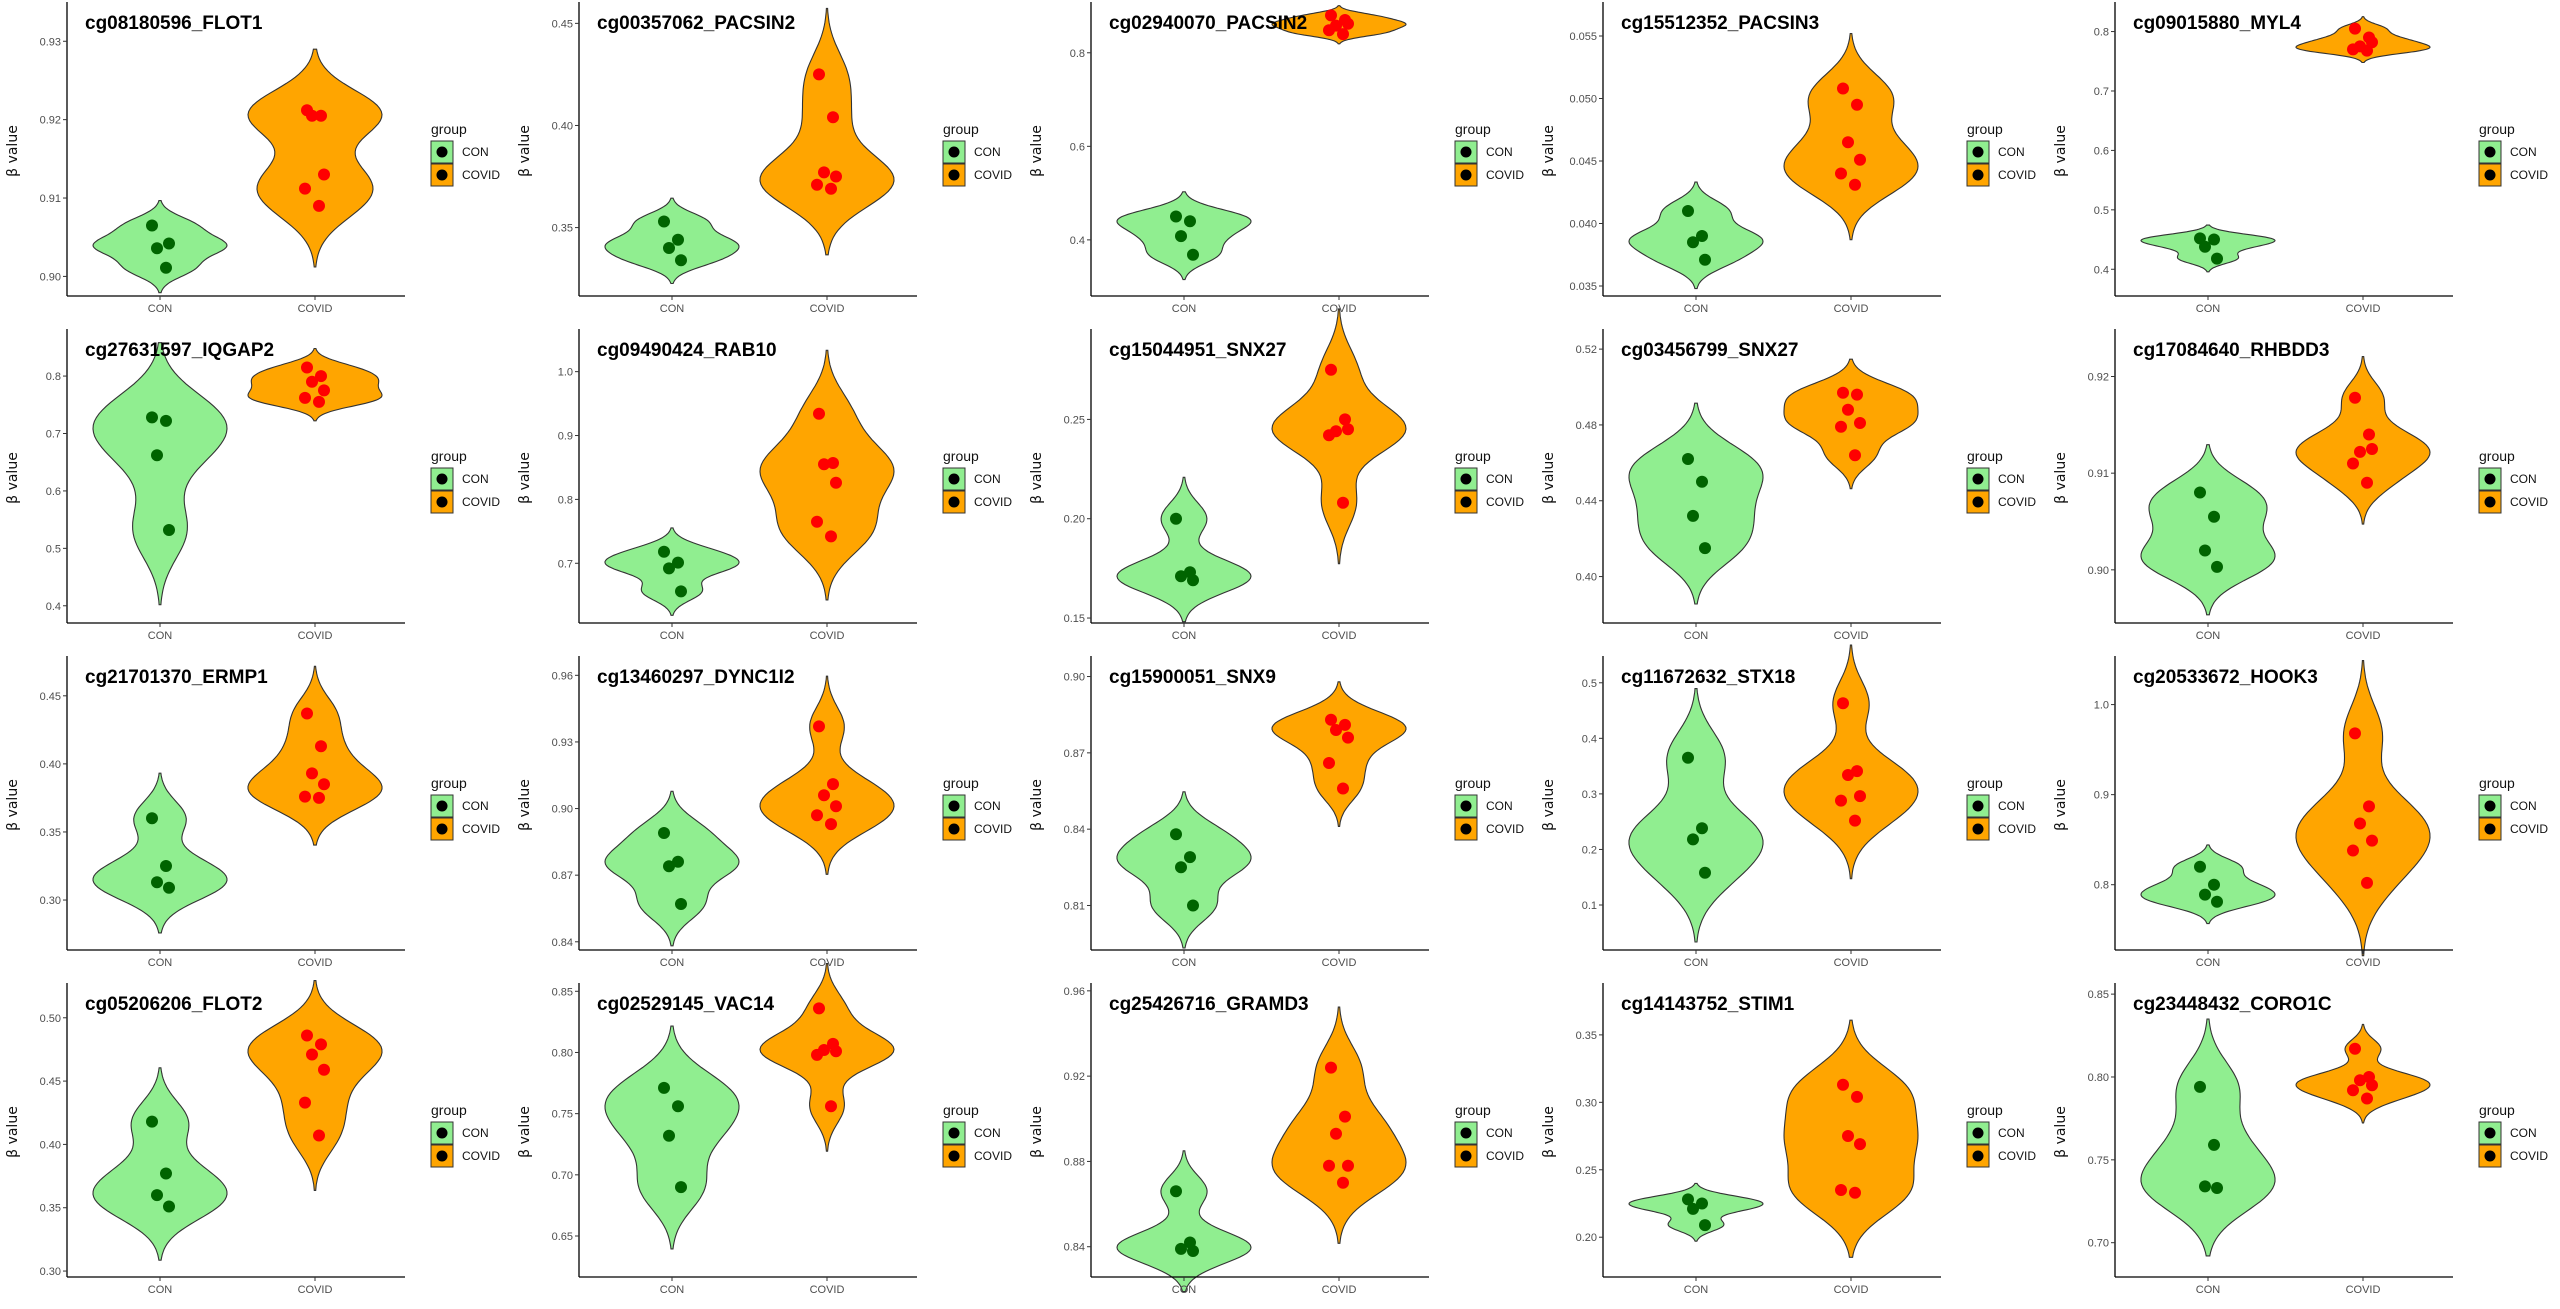 The height and width of the screenshot is (1309, 2560). What do you see at coordinates (1074, 420) in the screenshot?
I see `y-tick-label: 0.25` at bounding box center [1074, 420].